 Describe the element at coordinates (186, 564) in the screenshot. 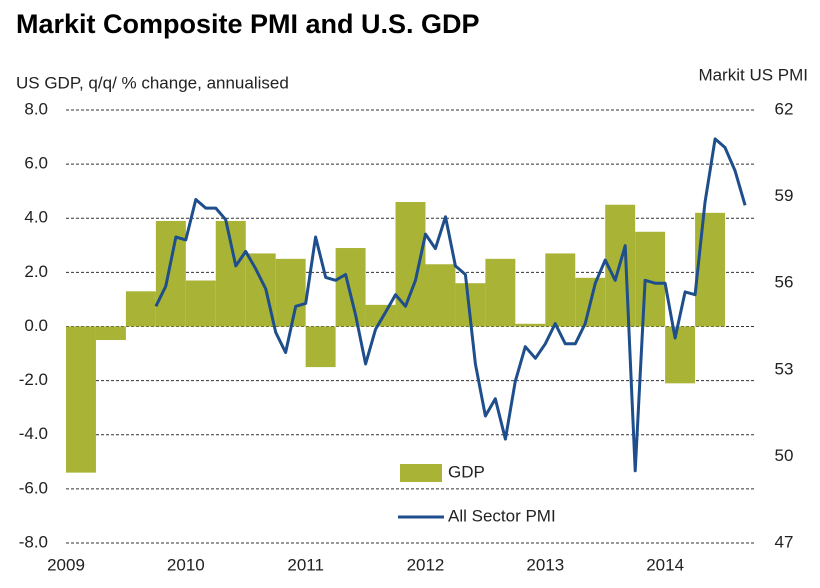

I see `x-tick-label: 2010` at that location.